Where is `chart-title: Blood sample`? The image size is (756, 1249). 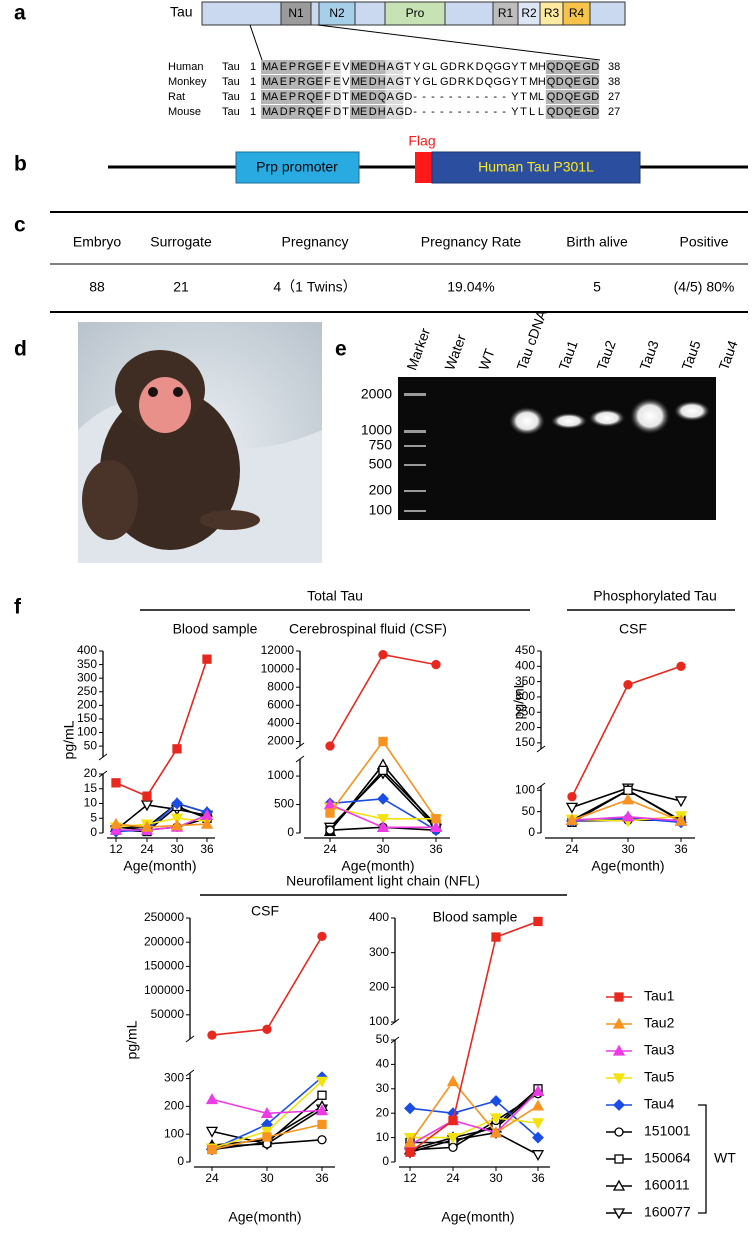 chart-title: Blood sample is located at coordinates (215, 629).